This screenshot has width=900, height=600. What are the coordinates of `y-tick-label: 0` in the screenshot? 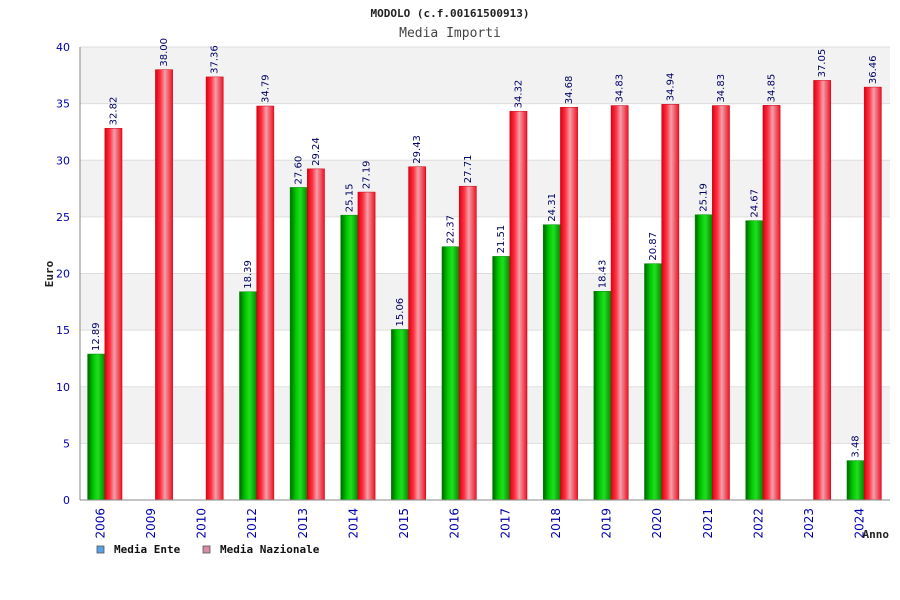 It's located at (66, 500).